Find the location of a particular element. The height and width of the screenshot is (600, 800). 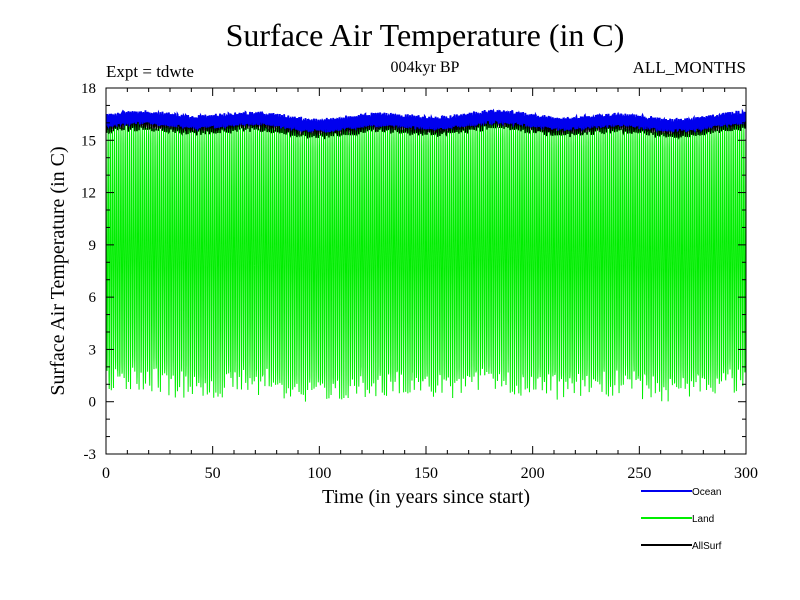

experiment-label: Expt = tdwte is located at coordinates (150, 71).